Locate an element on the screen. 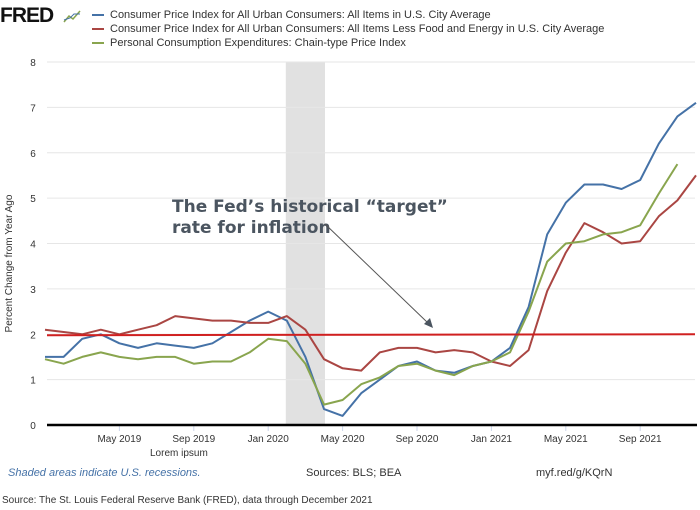 This screenshot has width=700, height=510. short-link: myf.red/g/KQrN is located at coordinates (574, 473).